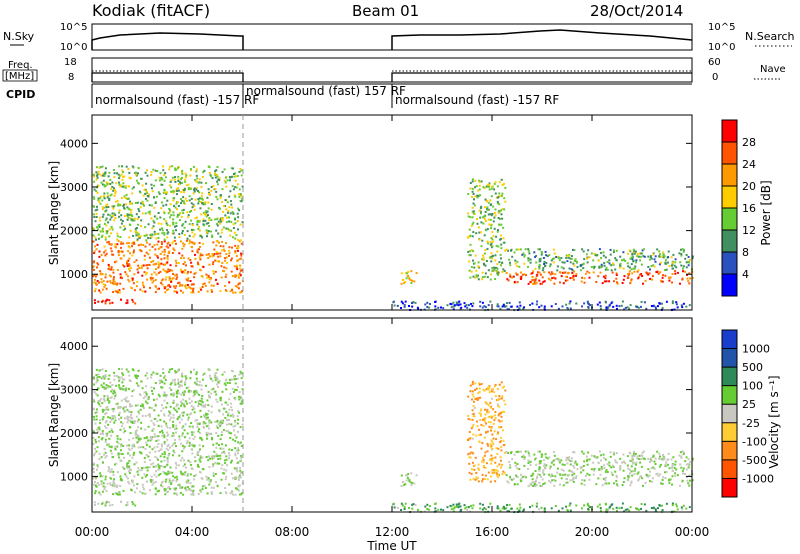  Describe the element at coordinates (73, 47) in the screenshot. I see `noise-tick-bottom-left: 10^0` at that location.